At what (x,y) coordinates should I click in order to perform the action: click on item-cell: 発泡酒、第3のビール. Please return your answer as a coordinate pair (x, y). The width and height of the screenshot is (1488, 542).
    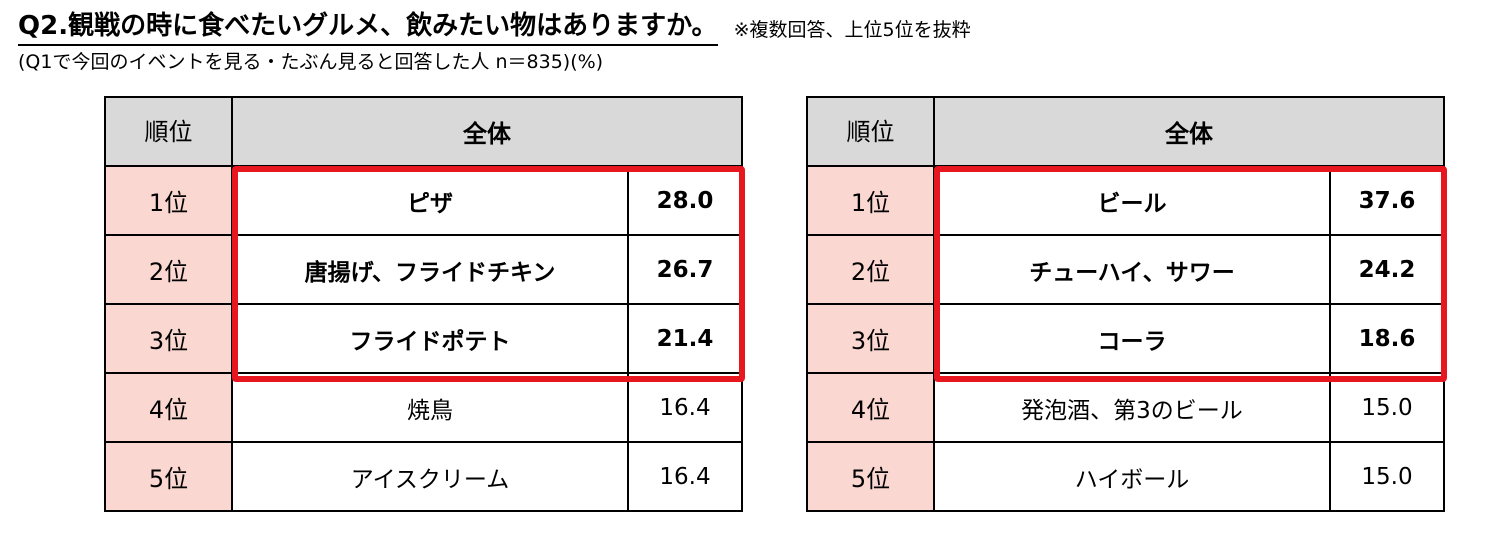
    Looking at the image, I should click on (1132, 407).